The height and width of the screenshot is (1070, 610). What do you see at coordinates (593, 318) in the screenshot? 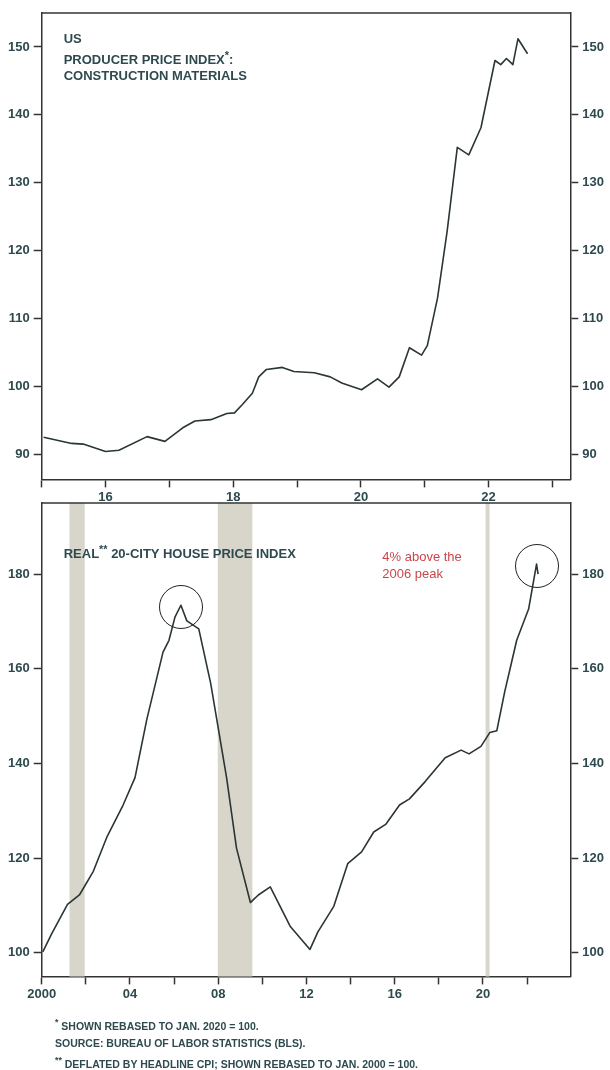
I see `y2-tick-label: 110` at bounding box center [593, 318].